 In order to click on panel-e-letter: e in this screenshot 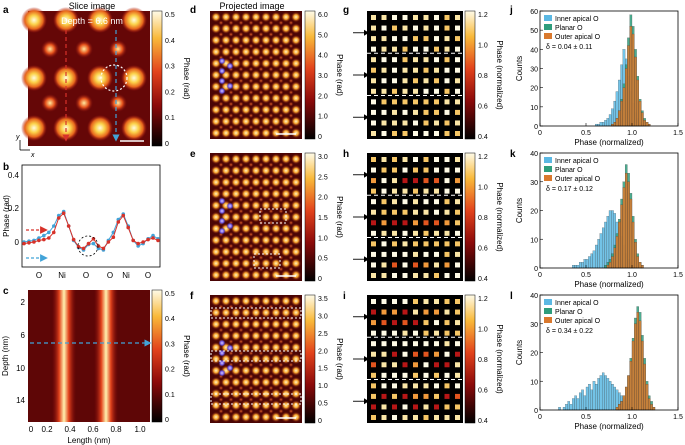, I will do `click(193, 154)`.